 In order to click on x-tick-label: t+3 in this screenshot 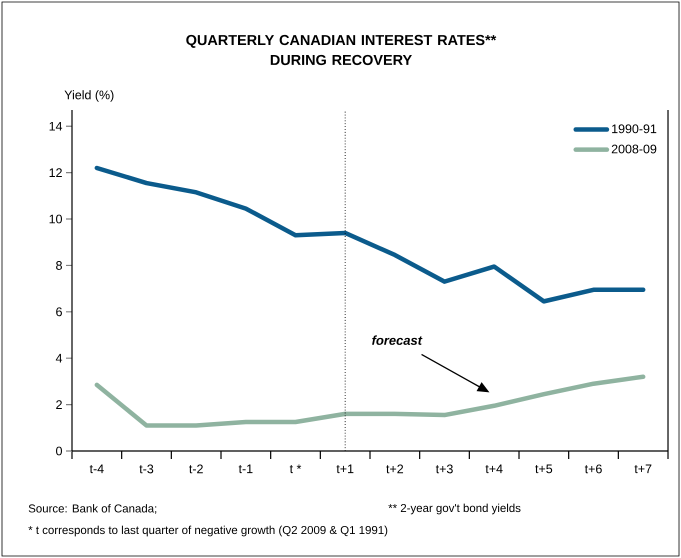, I will do `click(444, 469)`.